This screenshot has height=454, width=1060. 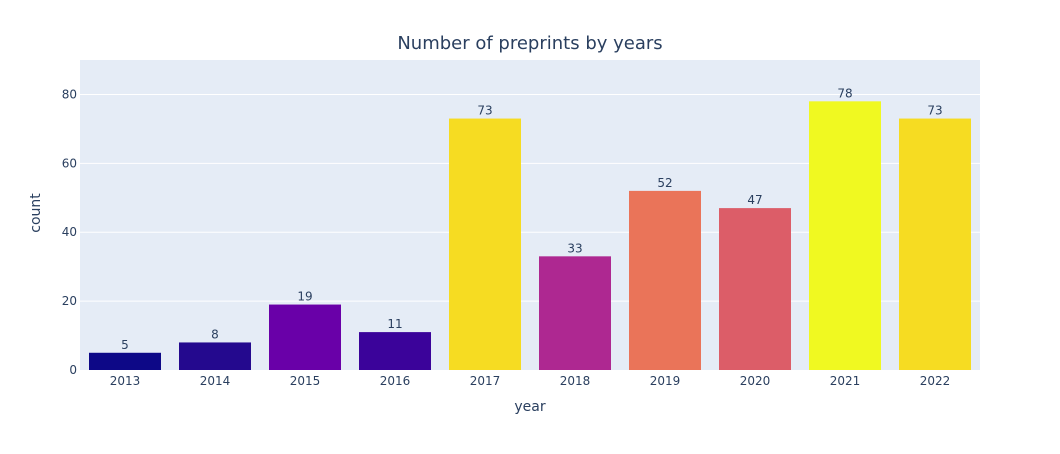 What do you see at coordinates (755, 381) in the screenshot?
I see `x-tick-label: 2020` at bounding box center [755, 381].